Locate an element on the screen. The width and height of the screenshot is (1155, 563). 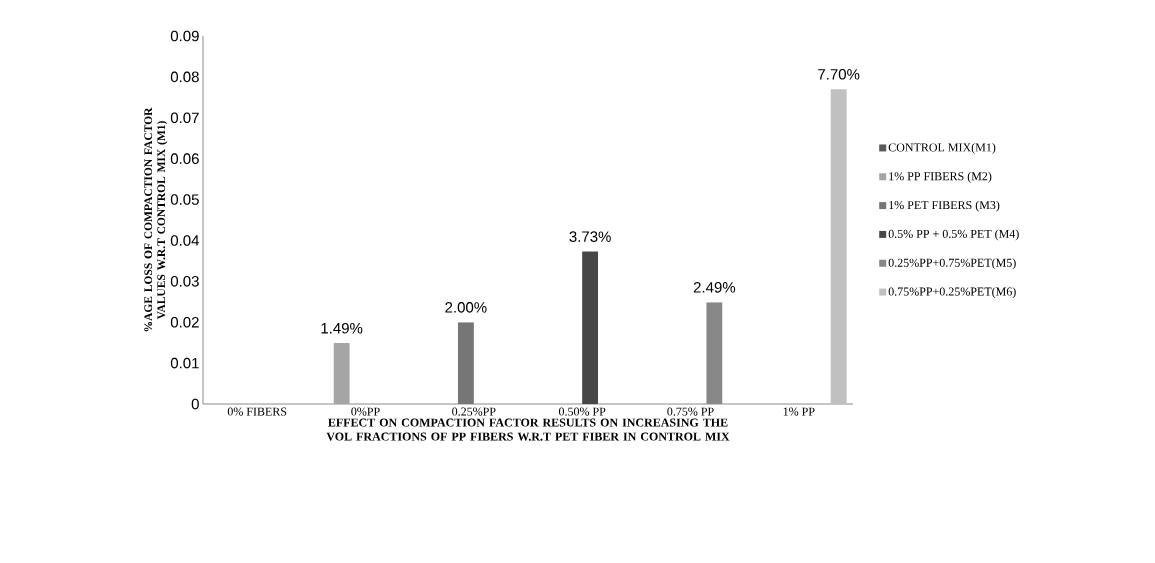
y-tick-label: 0.03 is located at coordinates (184, 281).